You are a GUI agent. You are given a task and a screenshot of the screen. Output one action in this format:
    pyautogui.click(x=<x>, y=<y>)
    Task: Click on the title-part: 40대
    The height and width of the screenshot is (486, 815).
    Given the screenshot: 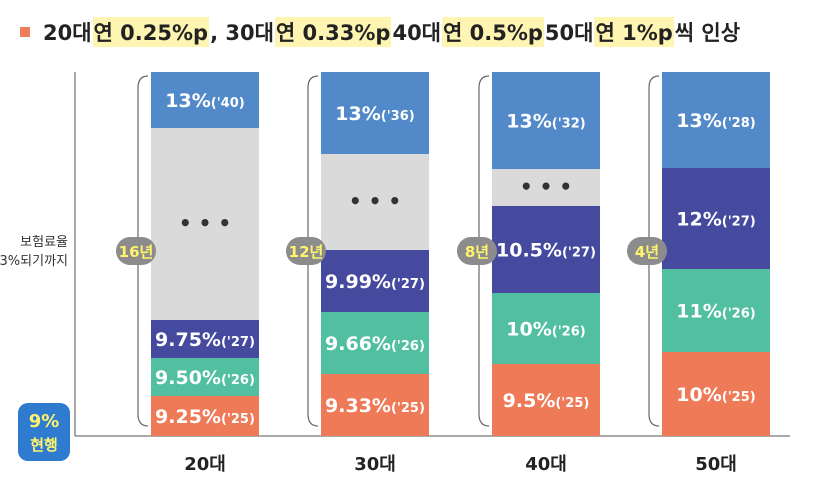 What is the action you would take?
    pyautogui.click(x=416, y=33)
    